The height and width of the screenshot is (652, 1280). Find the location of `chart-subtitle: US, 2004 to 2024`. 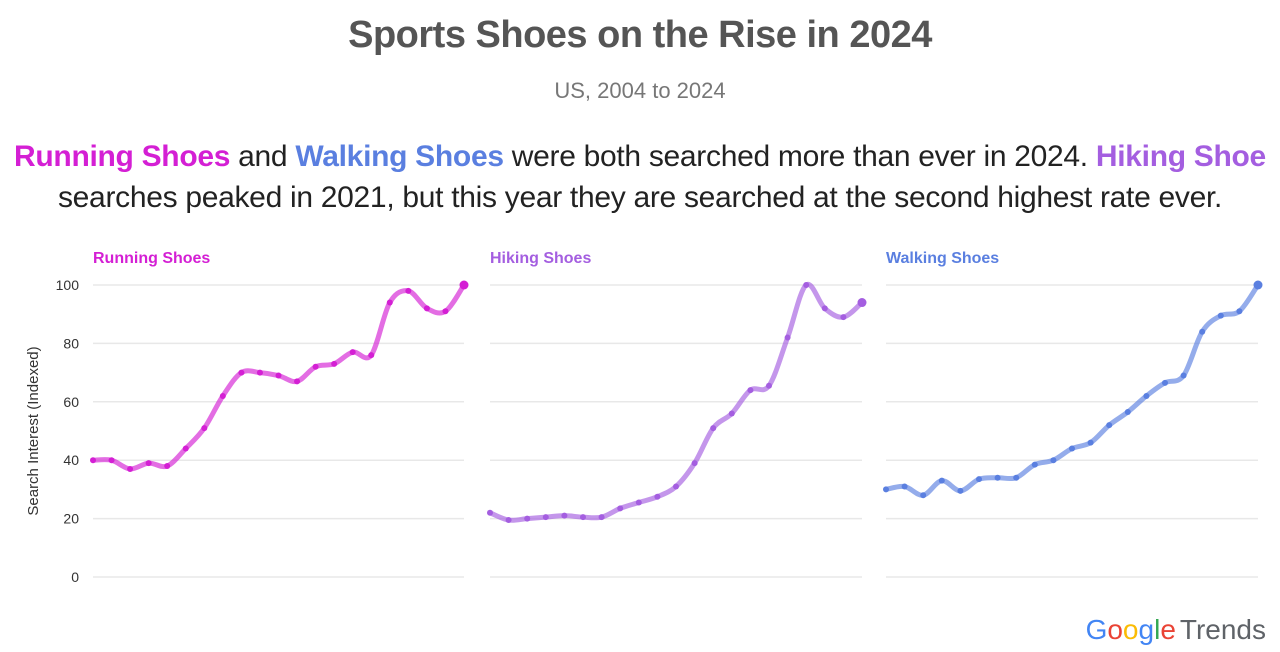

chart-subtitle: US, 2004 to 2024 is located at coordinates (640, 90).